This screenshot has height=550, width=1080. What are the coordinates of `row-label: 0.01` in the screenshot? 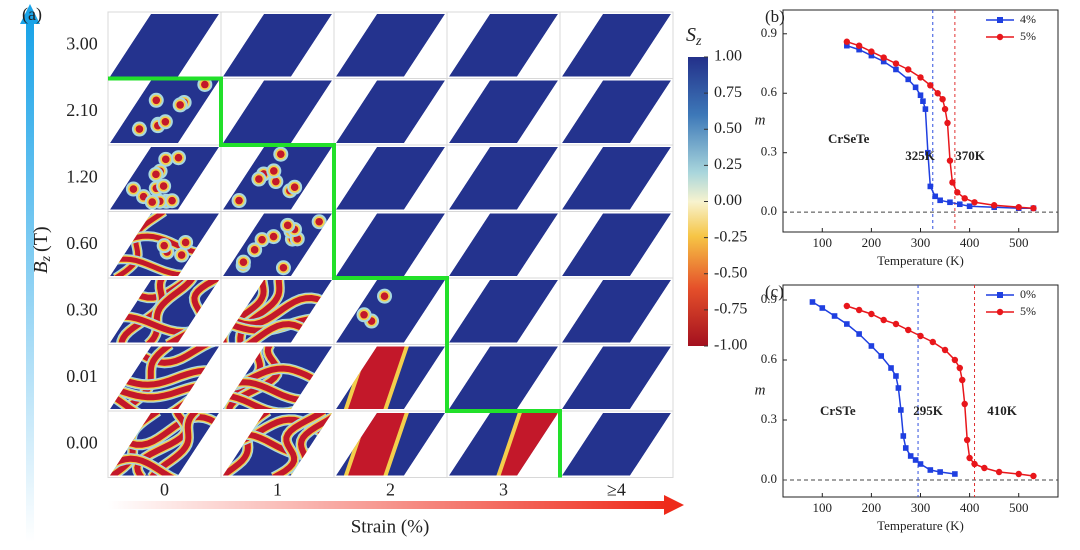 It's located at (82, 376).